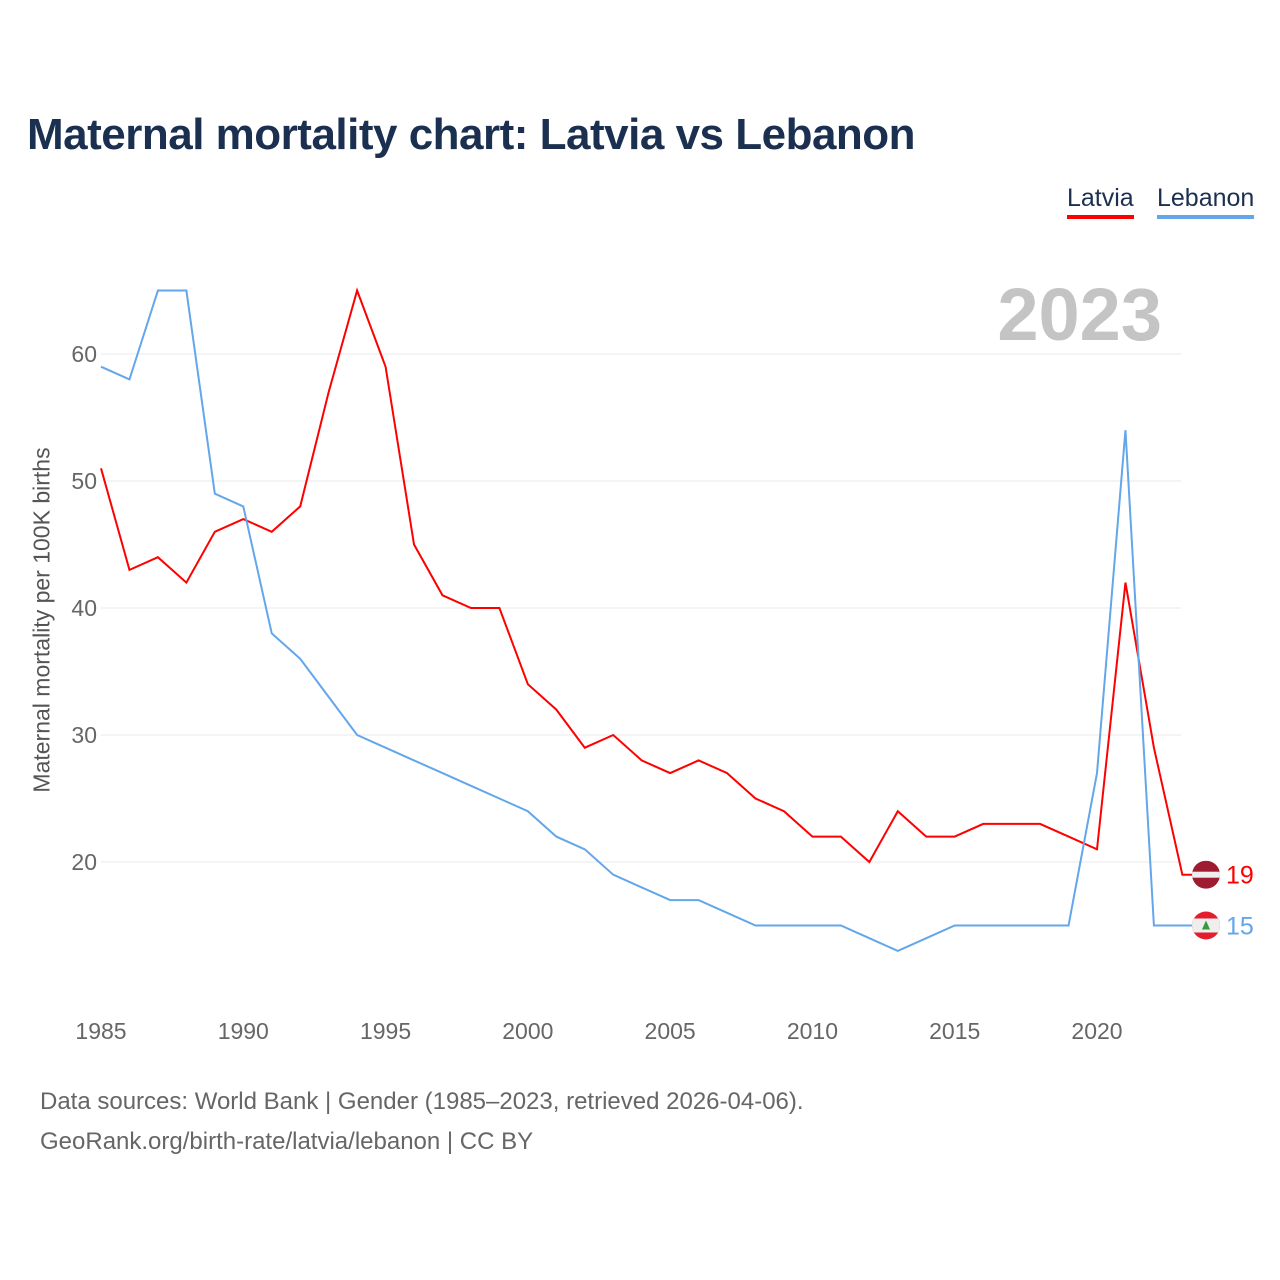 The image size is (1280, 1280). What do you see at coordinates (84, 354) in the screenshot?
I see `y-tick-label: 60` at bounding box center [84, 354].